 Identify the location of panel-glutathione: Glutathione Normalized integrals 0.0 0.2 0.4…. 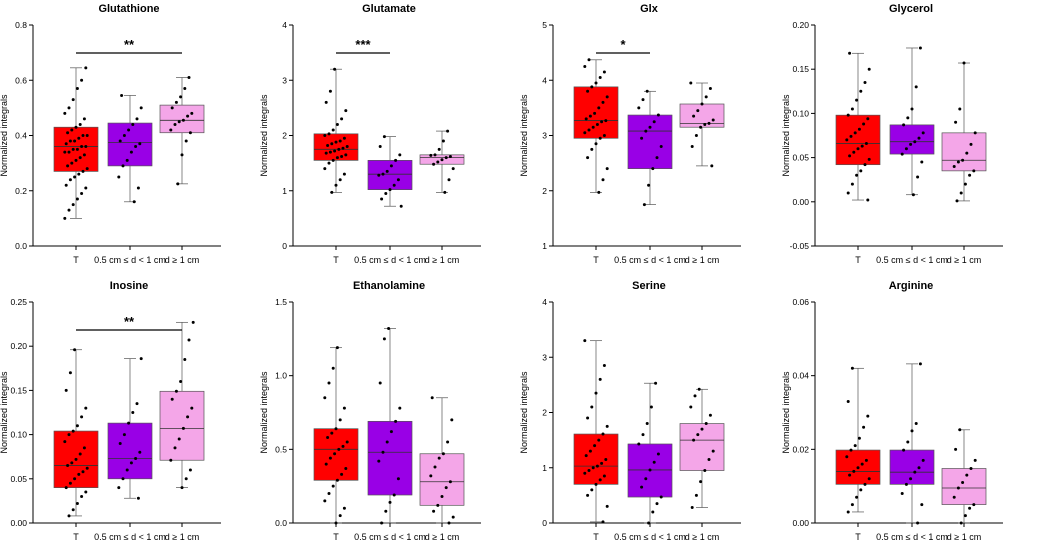
(110, 134).